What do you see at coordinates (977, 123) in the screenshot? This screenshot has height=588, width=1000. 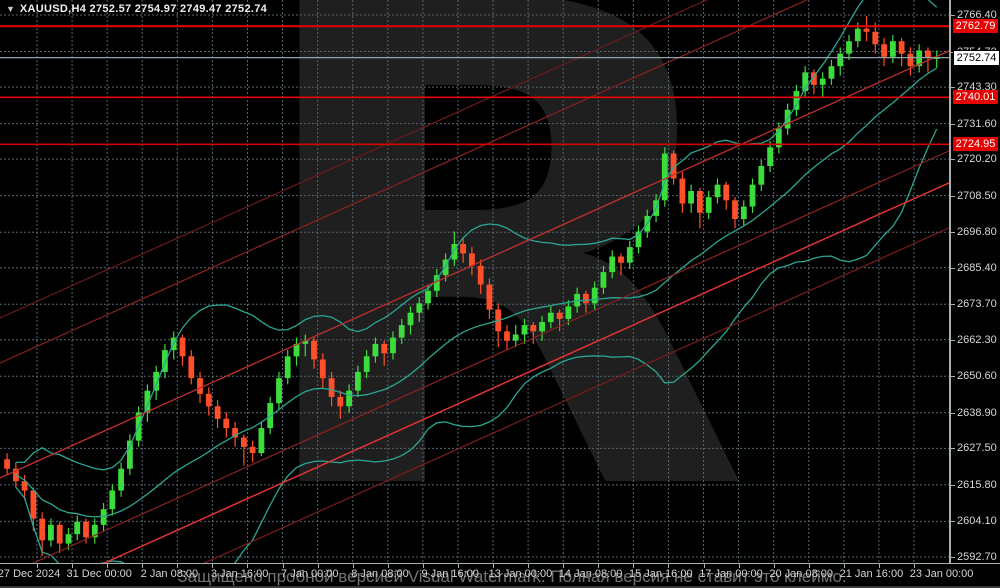 I see `y-axis-label: 2731.60` at bounding box center [977, 123].